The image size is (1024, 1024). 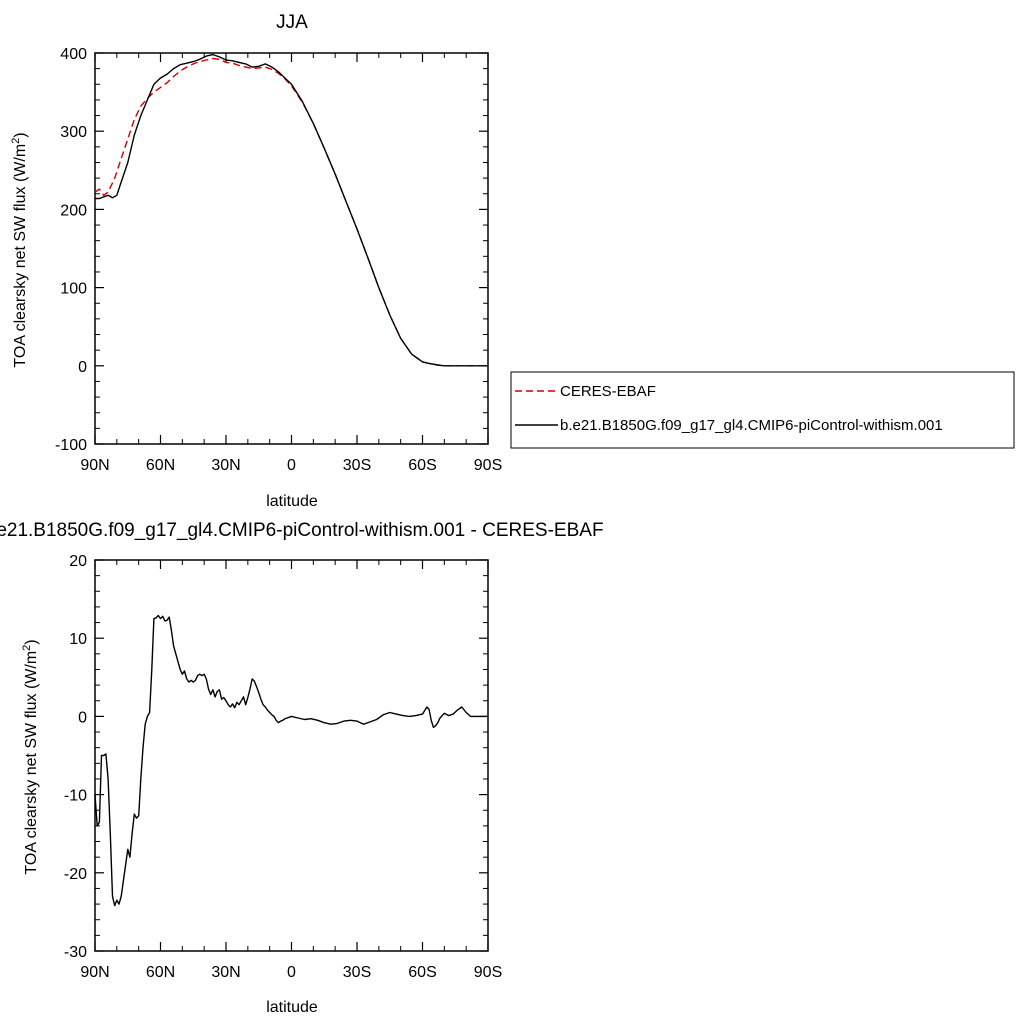 I want to click on top-y-tick-label: 400, so click(x=73, y=54).